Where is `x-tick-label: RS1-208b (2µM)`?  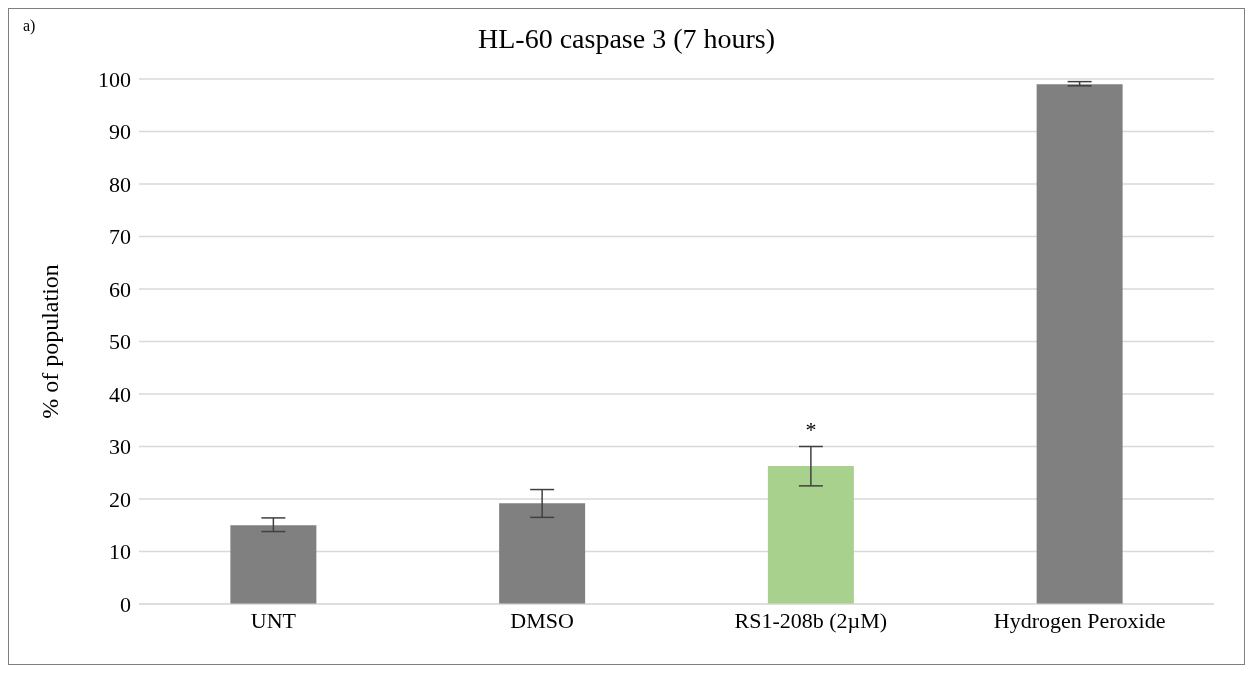
x-tick-label: RS1-208b (2µM) is located at coordinates (811, 620).